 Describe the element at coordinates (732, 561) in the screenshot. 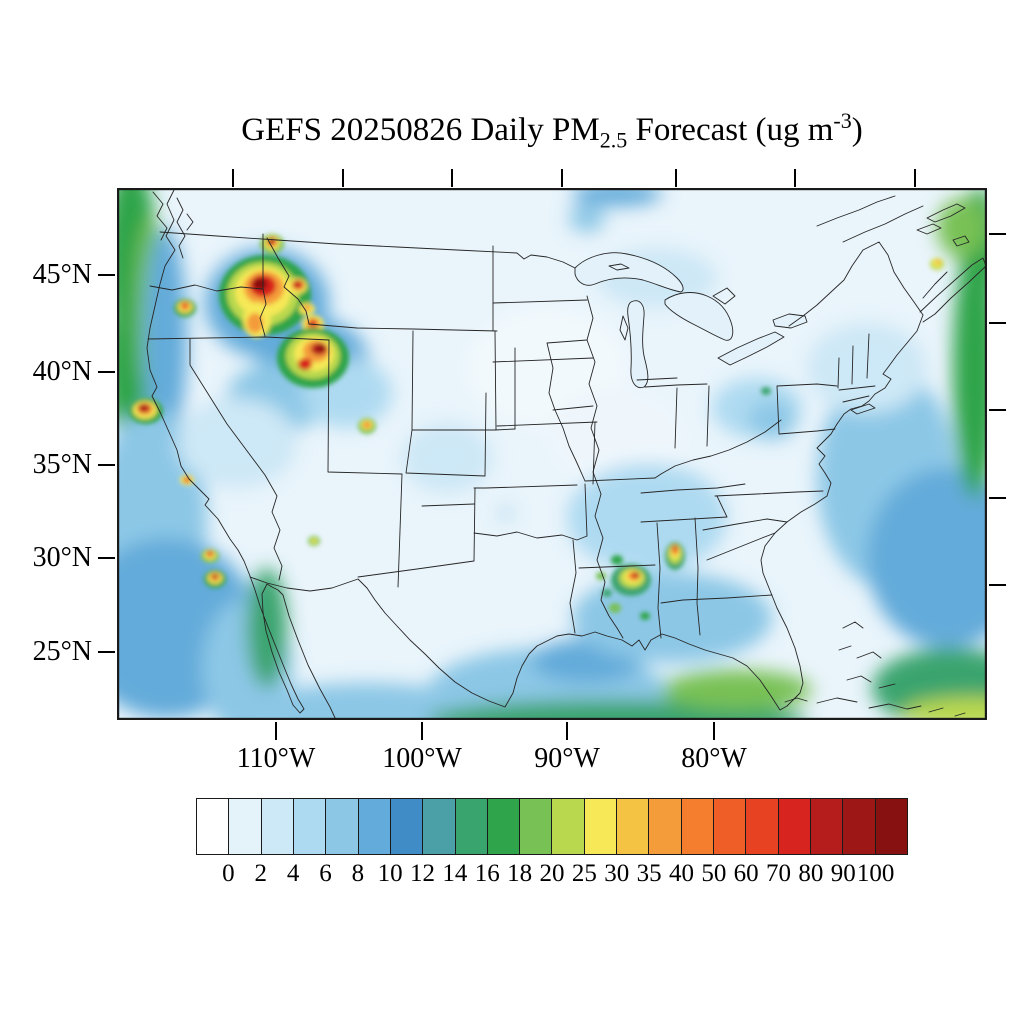

I see `state-boundaries-south` at that location.